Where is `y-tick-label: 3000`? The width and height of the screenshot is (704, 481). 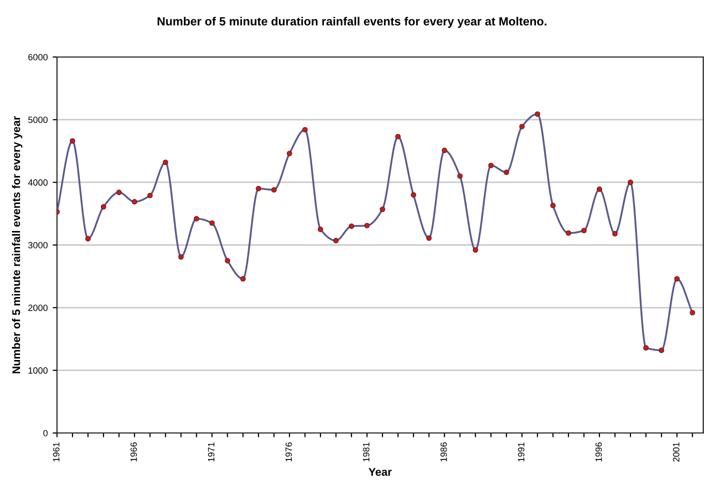 y-tick-label: 3000 is located at coordinates (38, 245).